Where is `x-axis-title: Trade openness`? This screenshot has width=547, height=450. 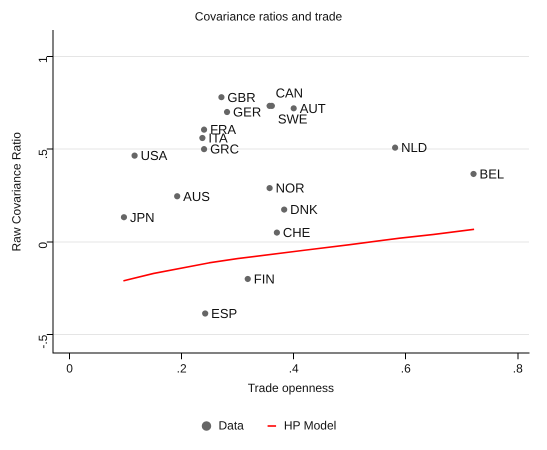
x-axis-title: Trade openness is located at coordinates (291, 388).